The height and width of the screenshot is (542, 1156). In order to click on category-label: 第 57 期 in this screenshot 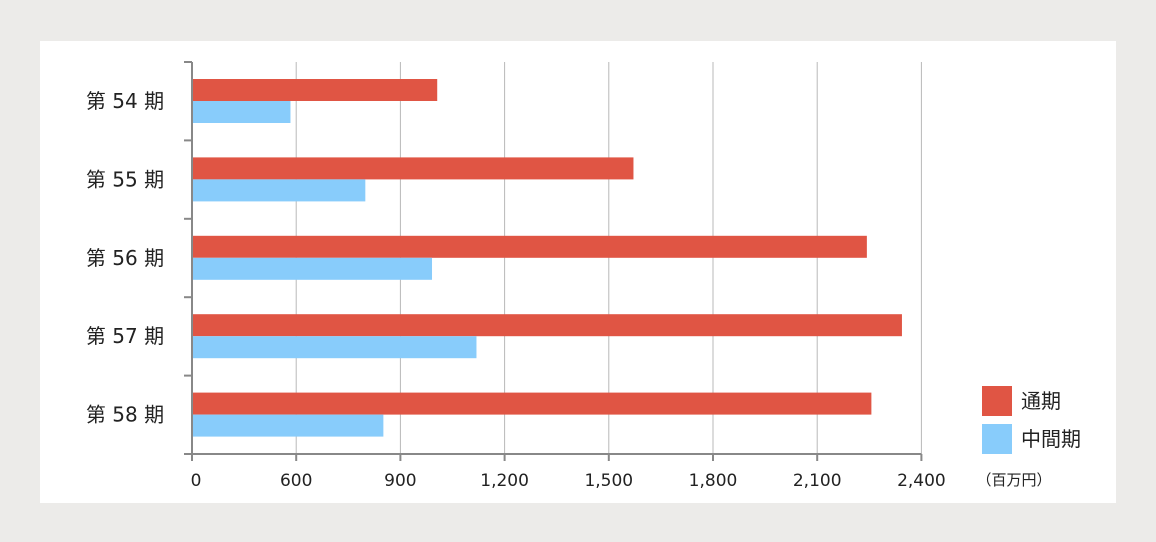, I will do `click(125, 336)`.